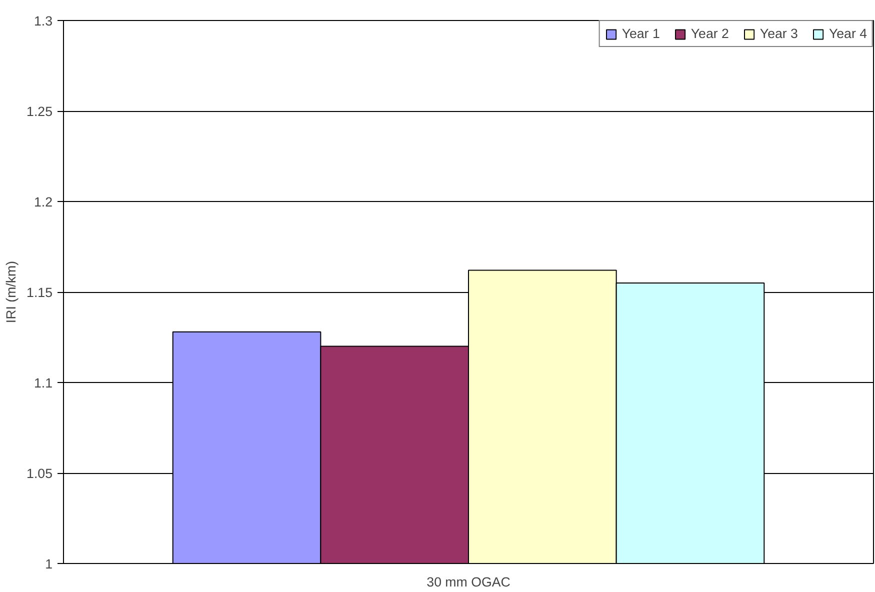  I want to click on y-tick-label: 1.1, so click(43, 383).